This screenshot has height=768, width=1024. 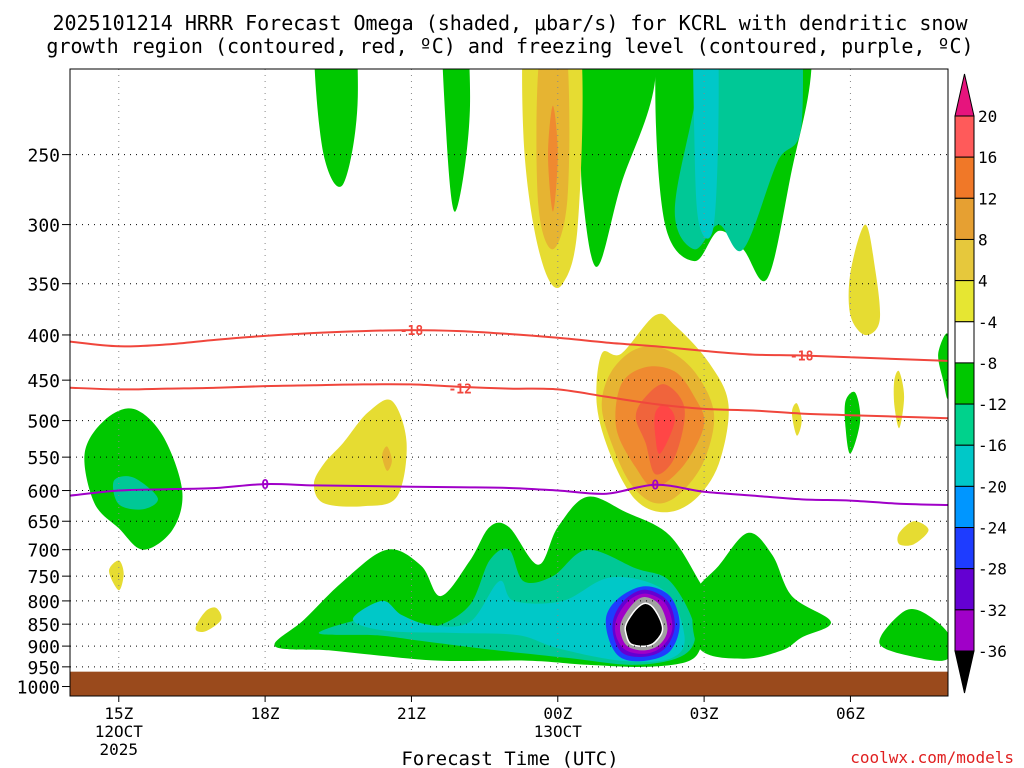 I want to click on y-tick-label-600: 600, so click(x=43, y=492).